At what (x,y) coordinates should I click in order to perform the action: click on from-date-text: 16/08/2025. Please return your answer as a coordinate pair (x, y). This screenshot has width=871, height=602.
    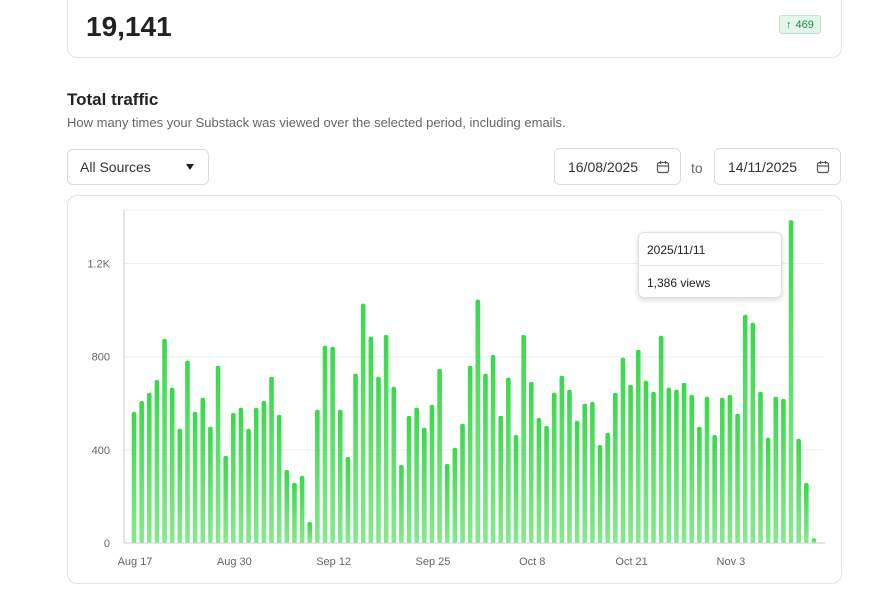
    Looking at the image, I should click on (603, 166).